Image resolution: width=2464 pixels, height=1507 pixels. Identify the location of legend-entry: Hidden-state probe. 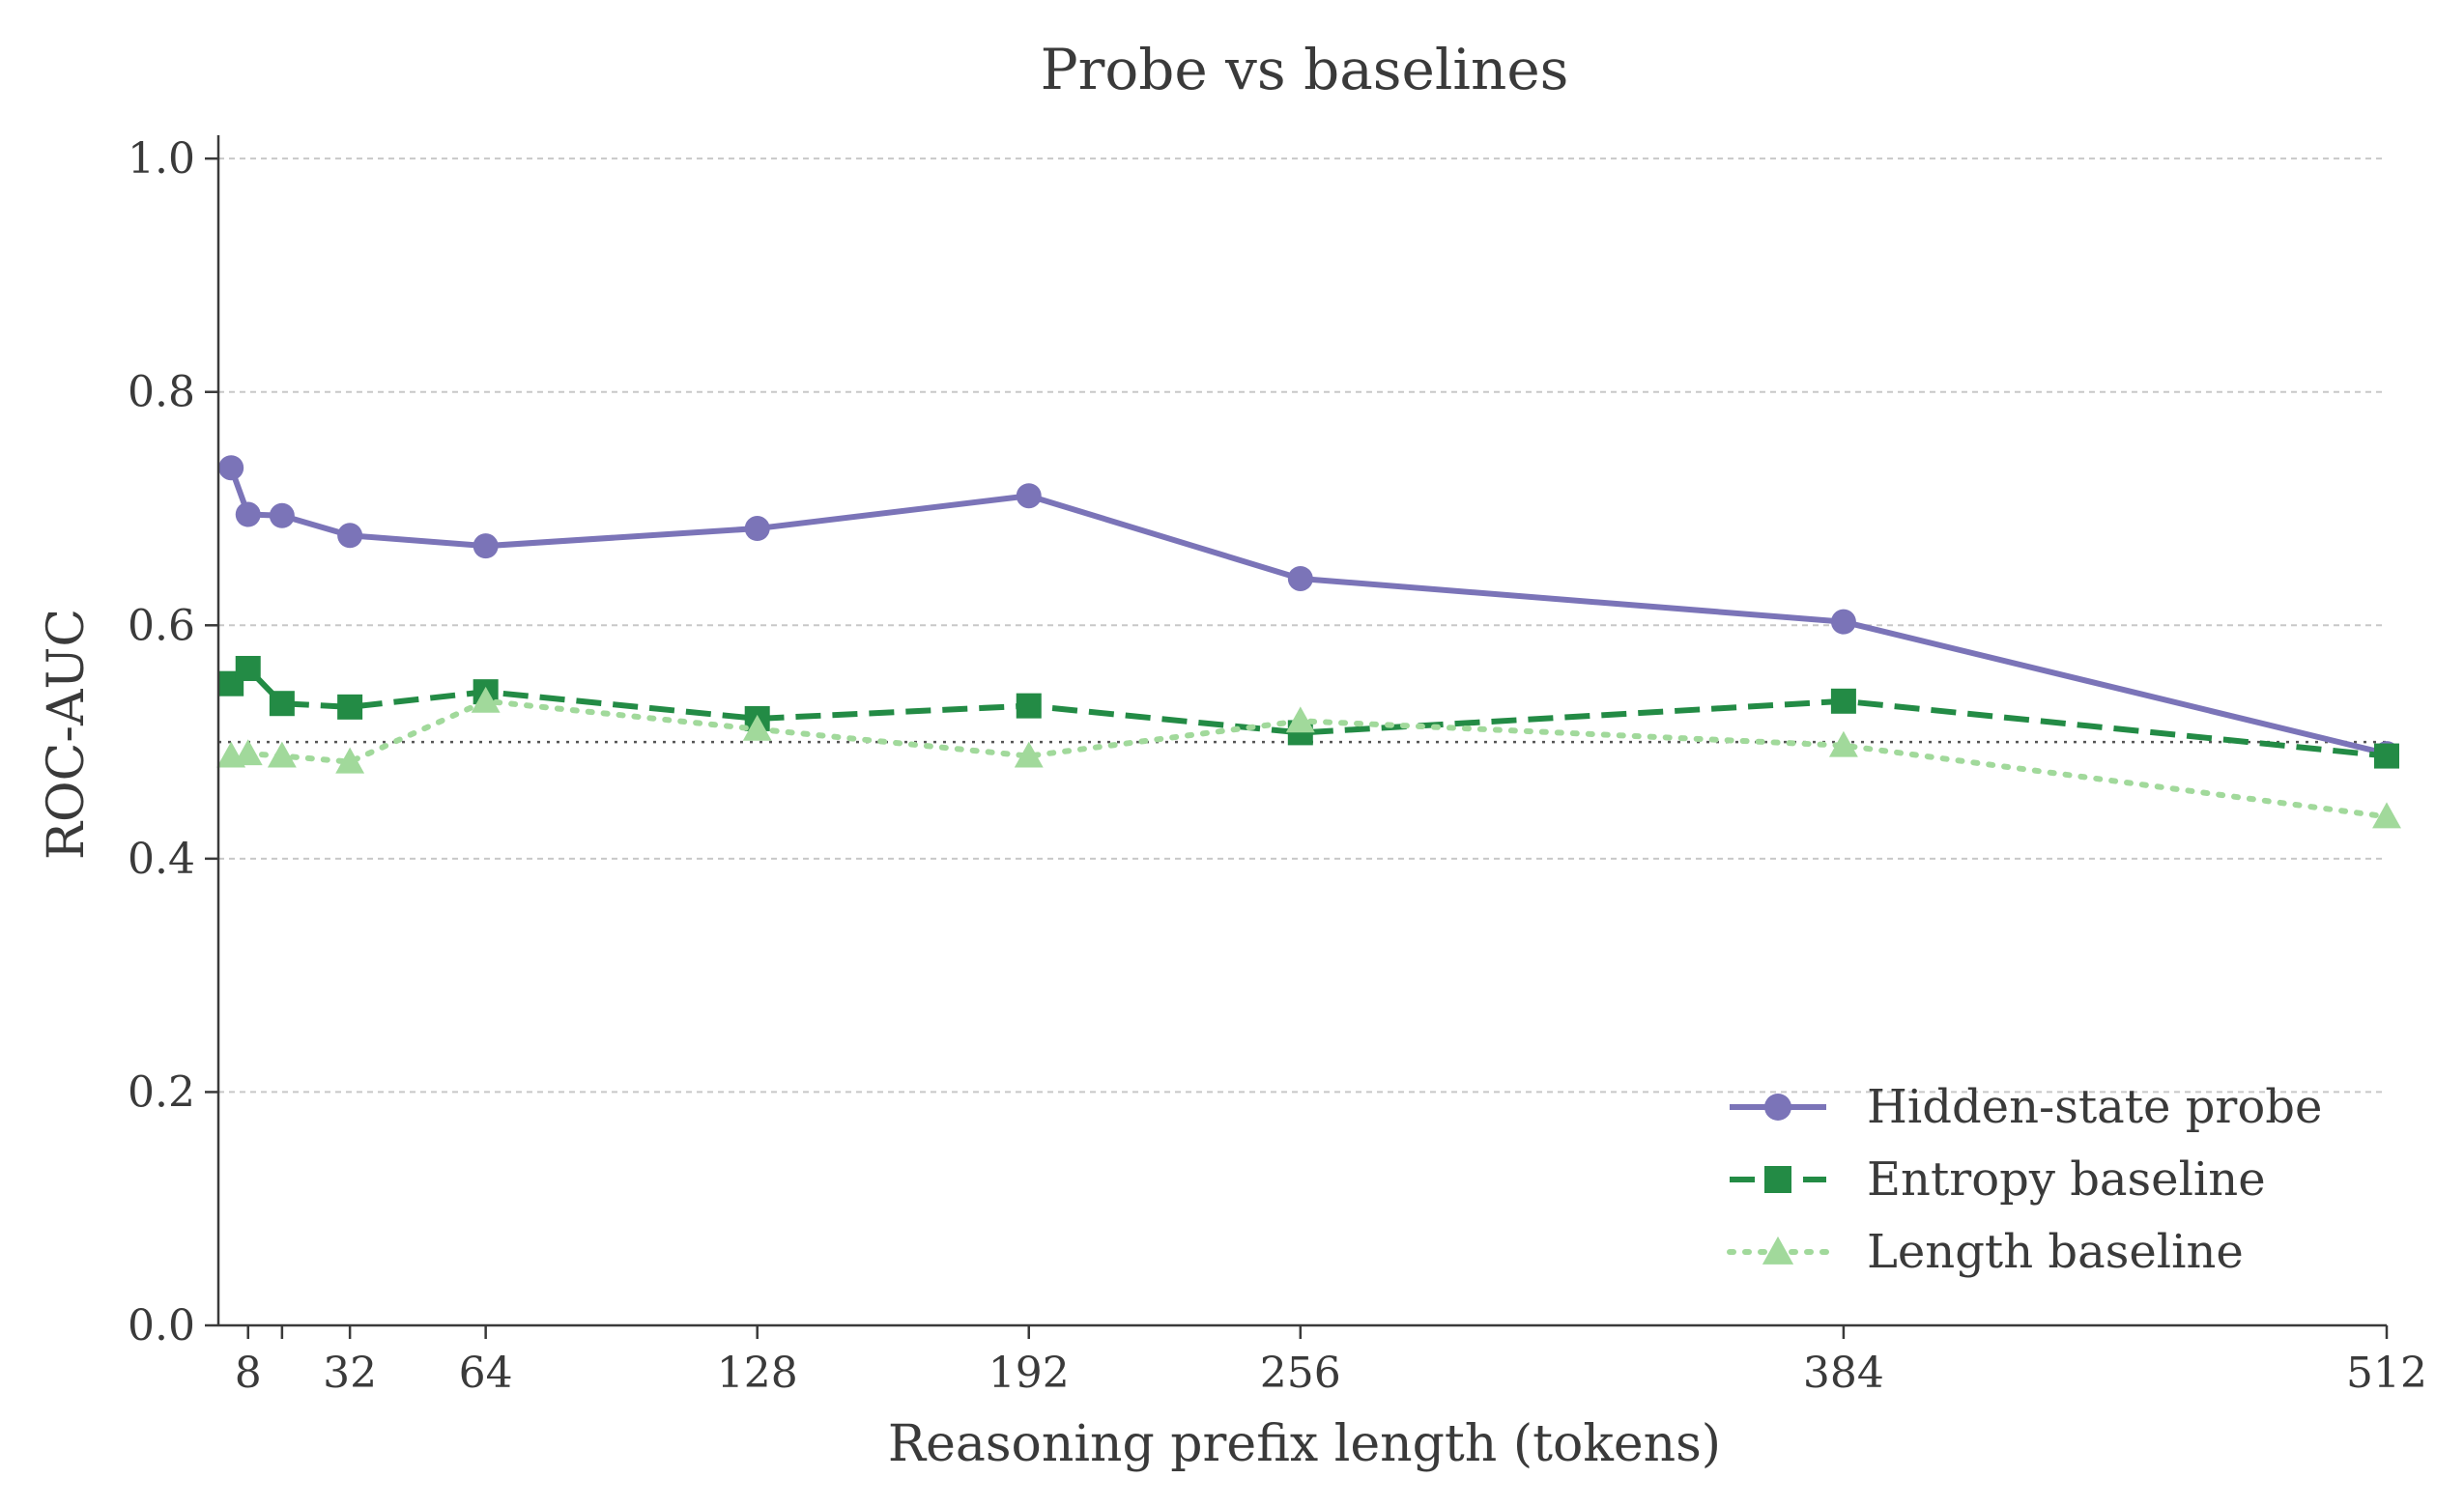
(2026, 1107).